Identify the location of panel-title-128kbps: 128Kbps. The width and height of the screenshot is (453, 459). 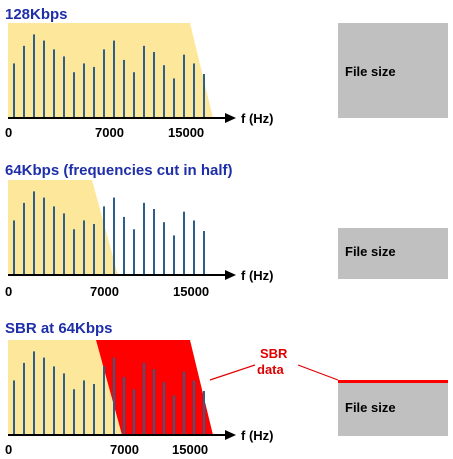
(36, 14).